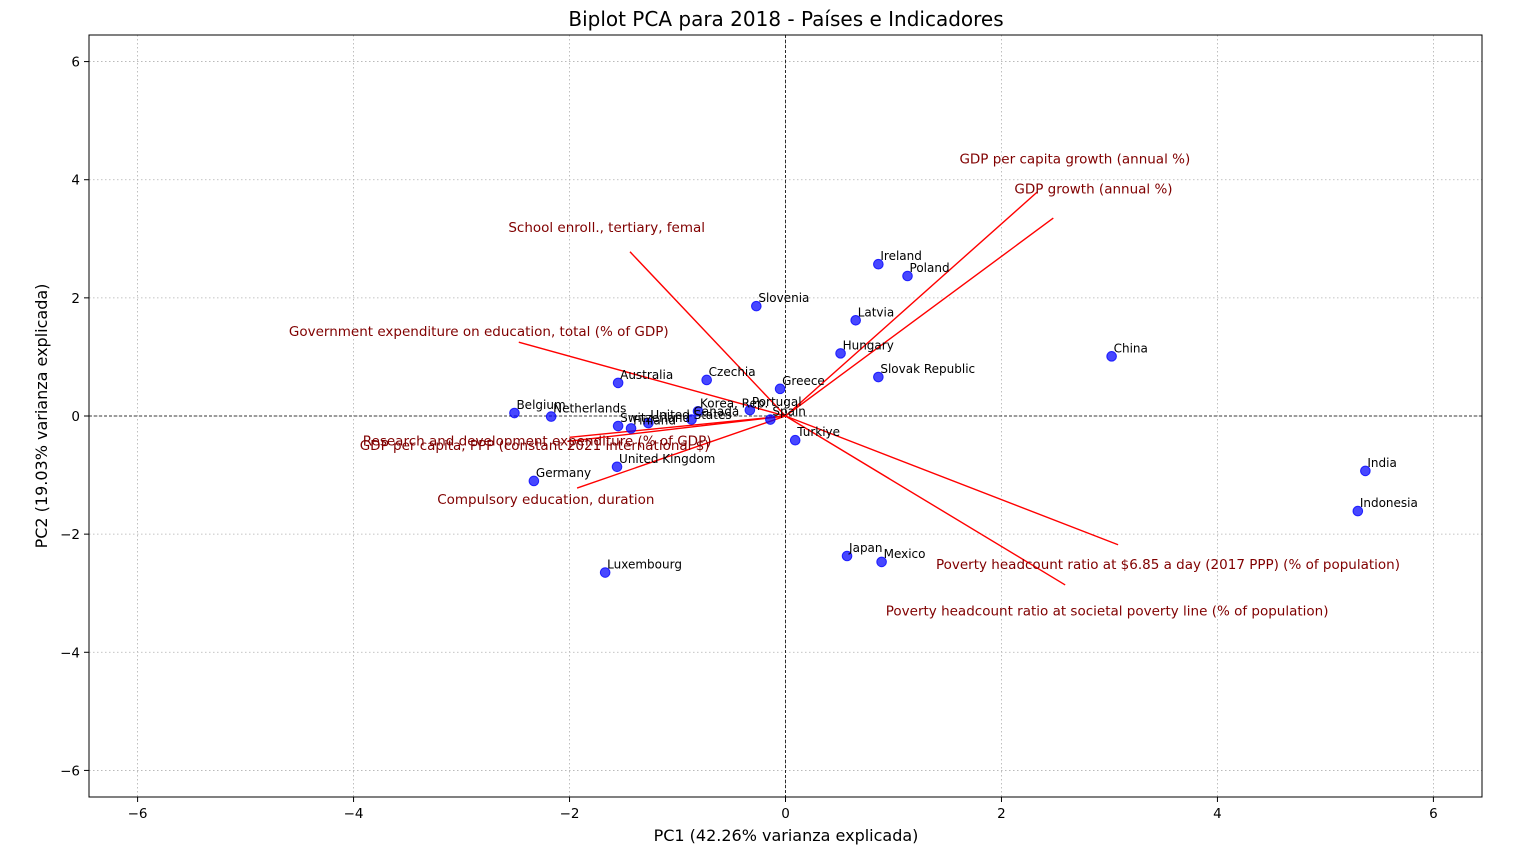 The height and width of the screenshot is (850, 1536). Describe the element at coordinates (646, 375) in the screenshot. I see `country-label: Australia` at that location.